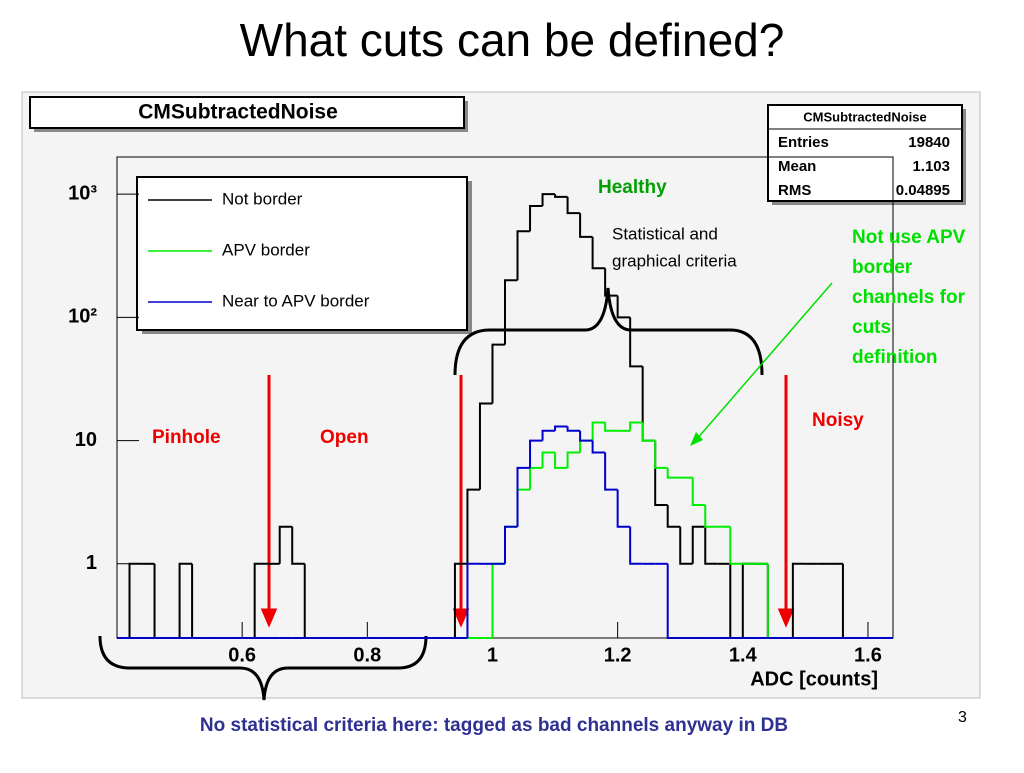 The image size is (1024, 773). I want to click on hist-title-box, so click(247, 112).